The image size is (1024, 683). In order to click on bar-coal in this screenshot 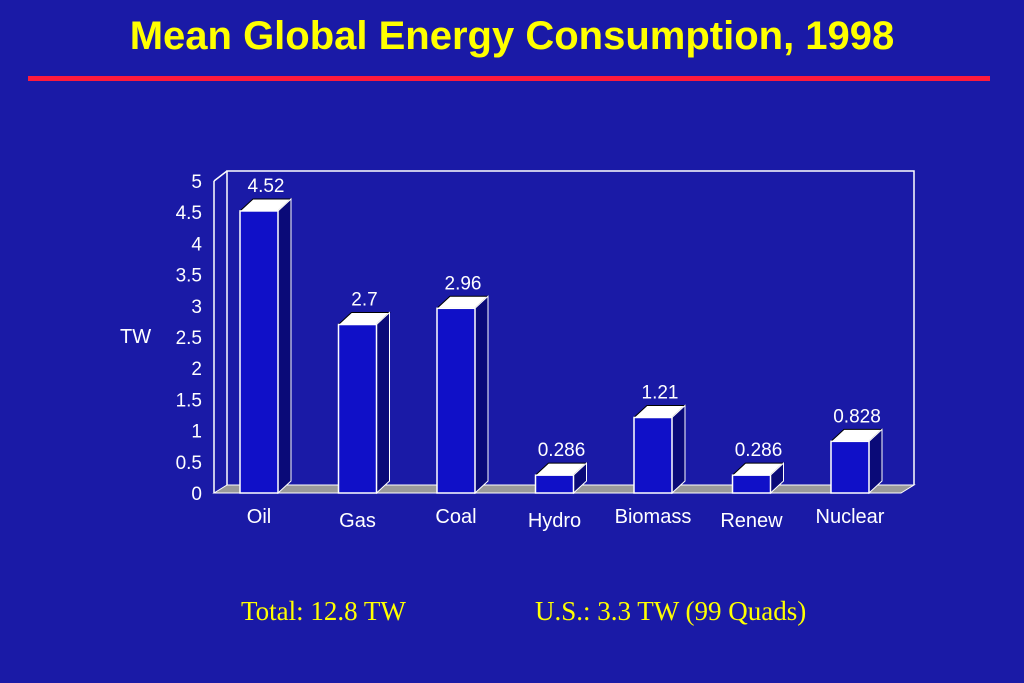, I will do `click(462, 395)`.